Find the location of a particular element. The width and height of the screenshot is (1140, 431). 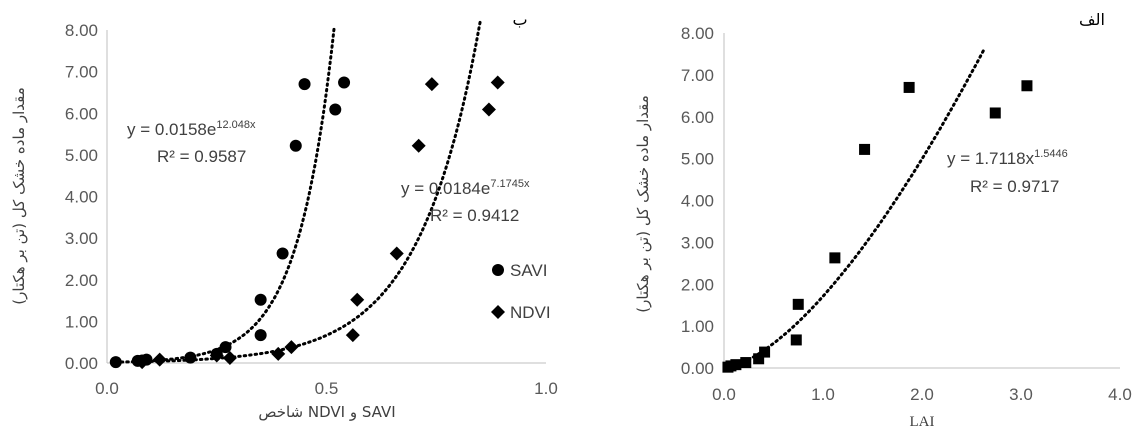

r2-ndvi: R² = 0.9412 is located at coordinates (474, 215).